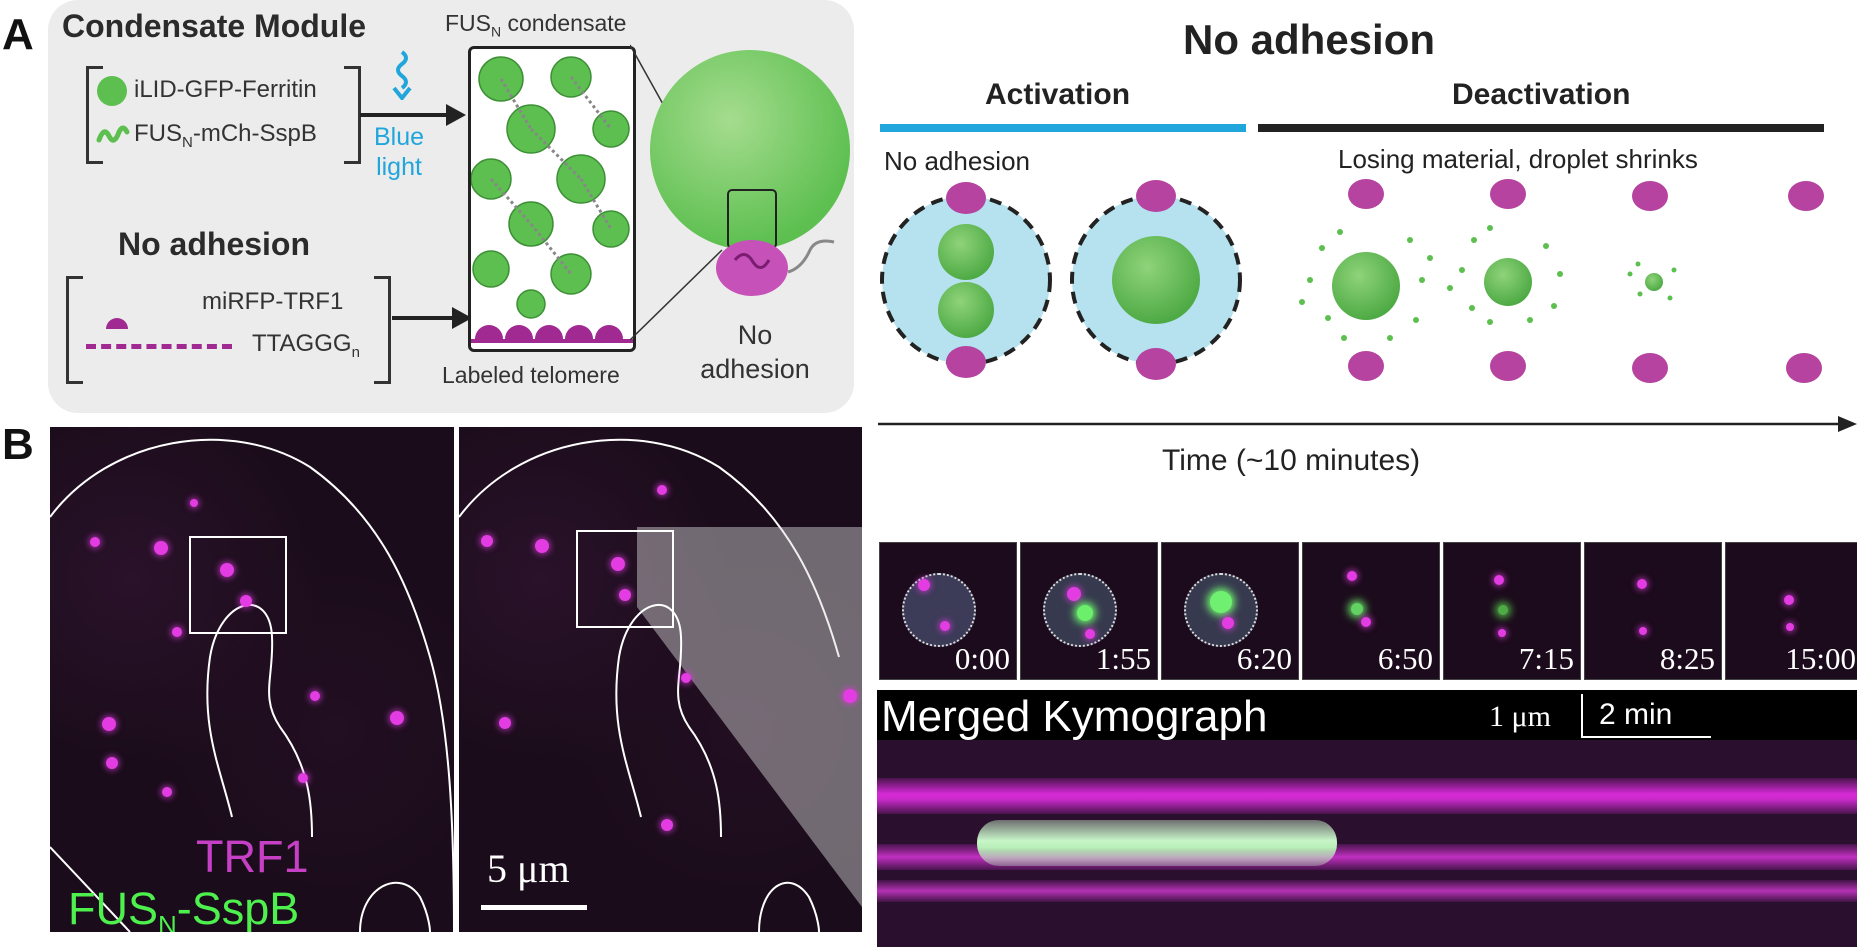  What do you see at coordinates (18, 444) in the screenshot?
I see `panel-label-b: B` at bounding box center [18, 444].